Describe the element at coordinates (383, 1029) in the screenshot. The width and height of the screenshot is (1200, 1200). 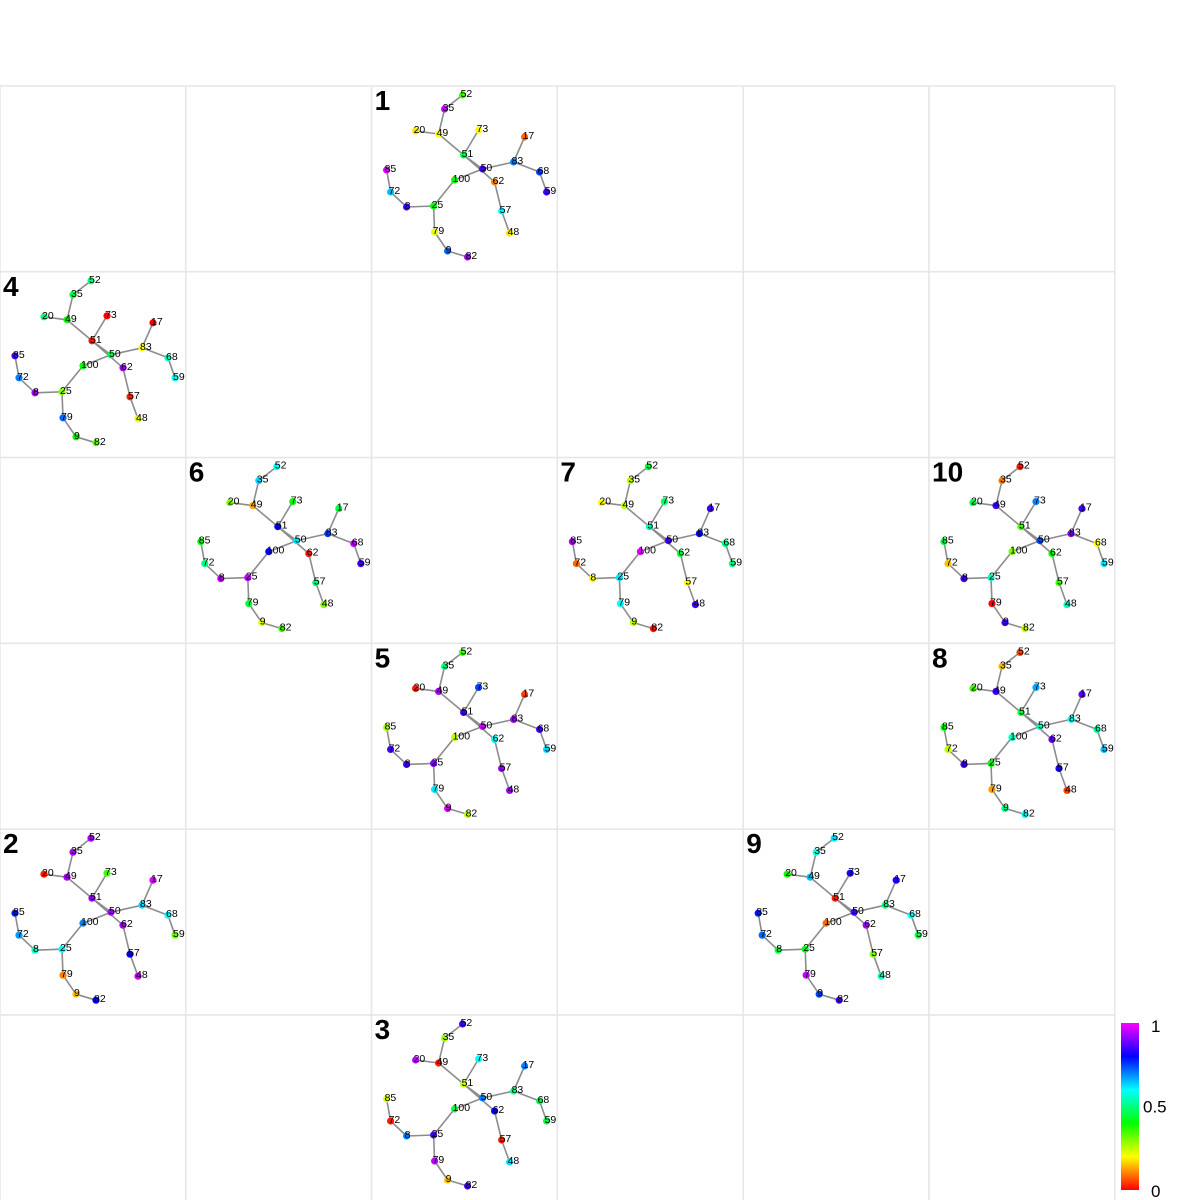
I see `panel-label: 3` at that location.